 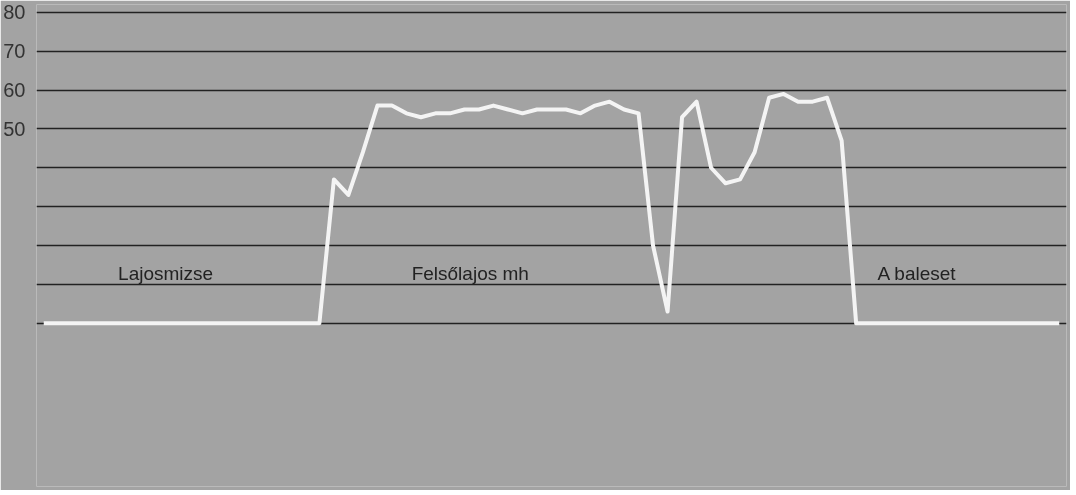 I want to click on annotation: Lajosmizse, so click(x=166, y=274).